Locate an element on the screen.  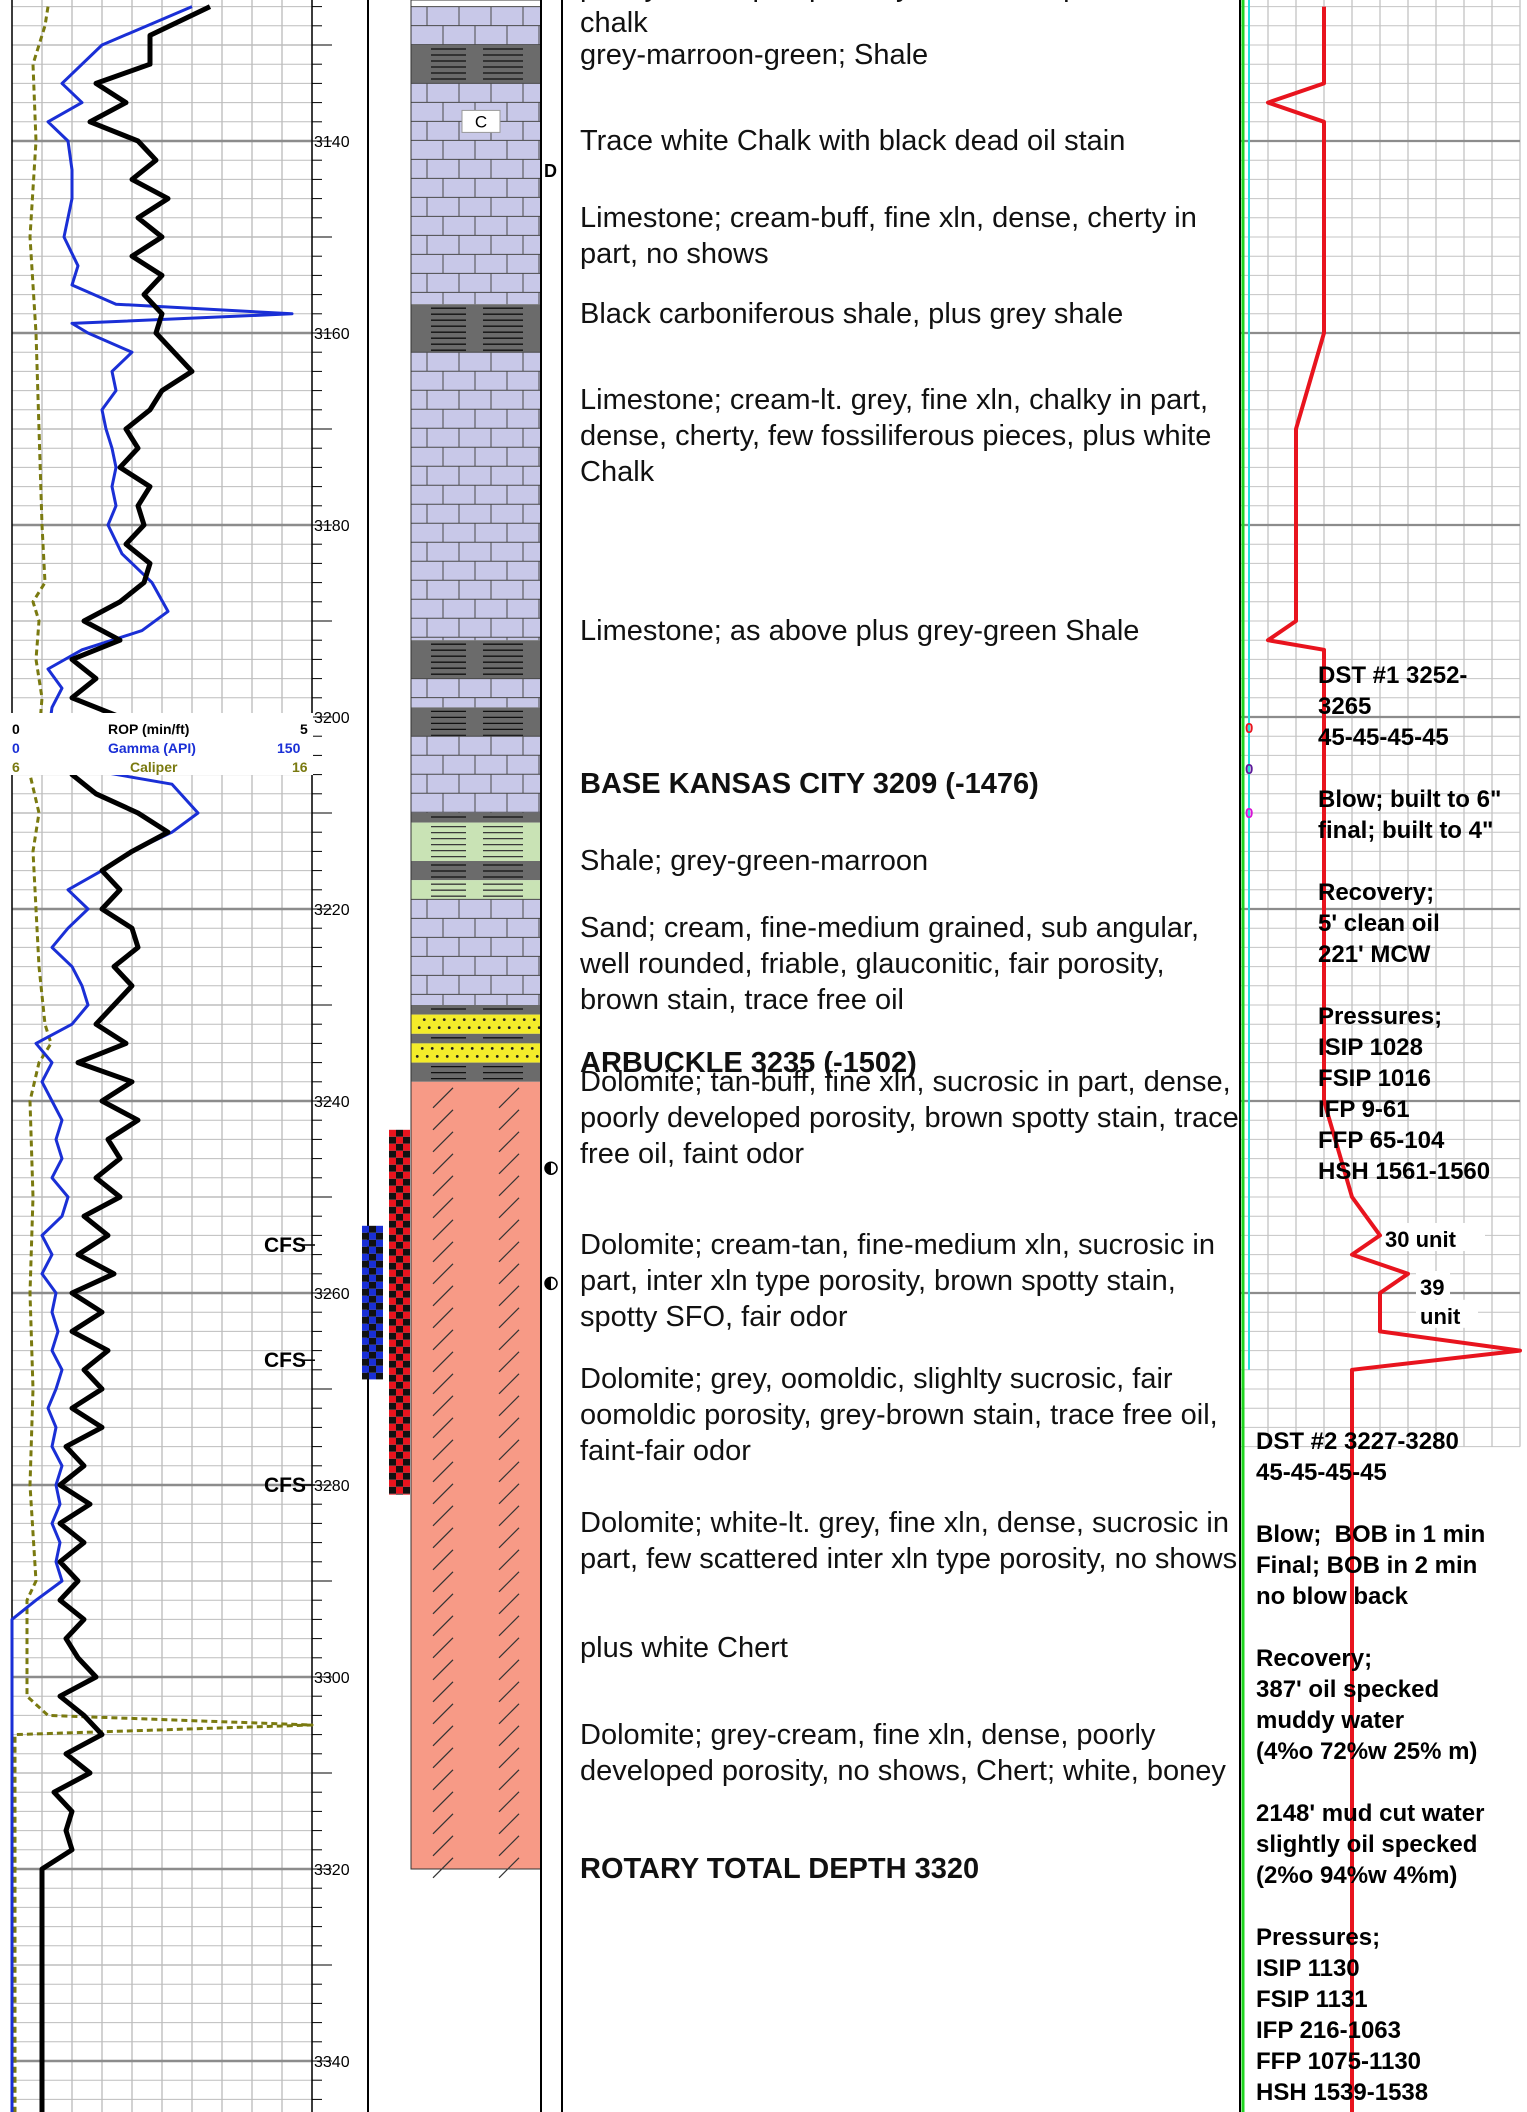
formation-top: ROTARY TOTAL DEPTH 3320 is located at coordinates (780, 1869).